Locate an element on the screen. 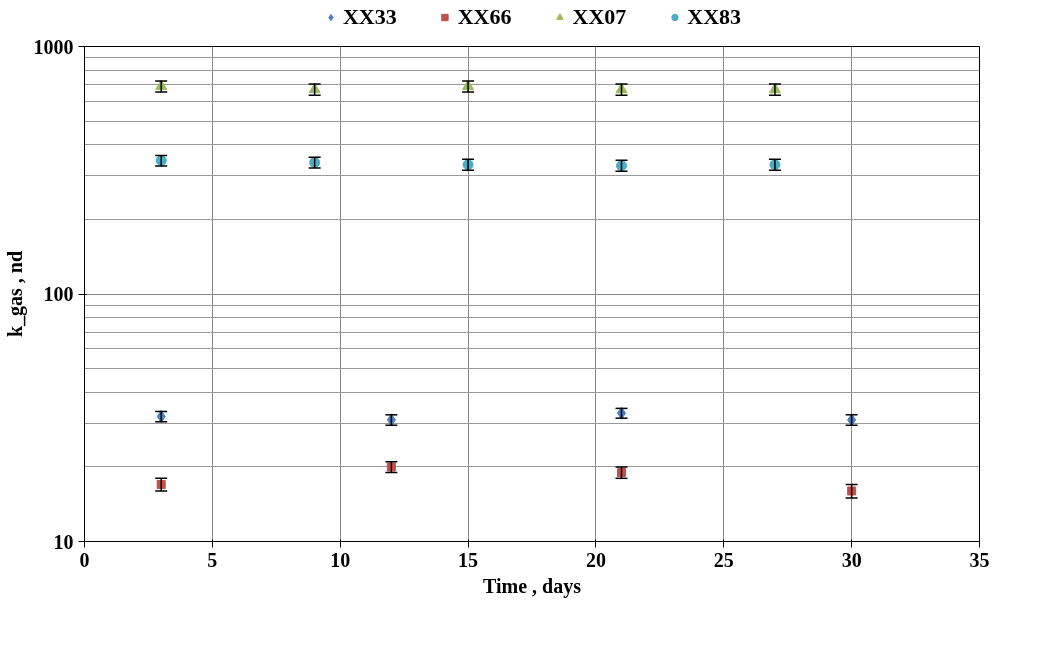 This screenshot has width=1055, height=655. x-tick-label: 0 is located at coordinates (84, 559).